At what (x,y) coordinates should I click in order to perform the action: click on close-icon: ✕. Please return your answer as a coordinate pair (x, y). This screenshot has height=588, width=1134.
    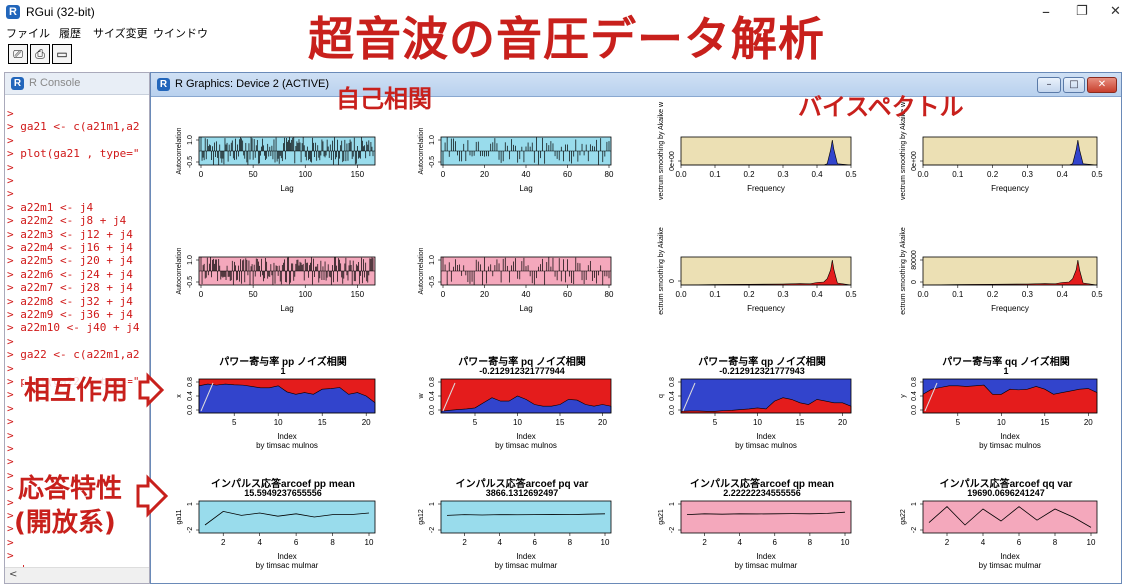
    Looking at the image, I should click on (1115, 11).